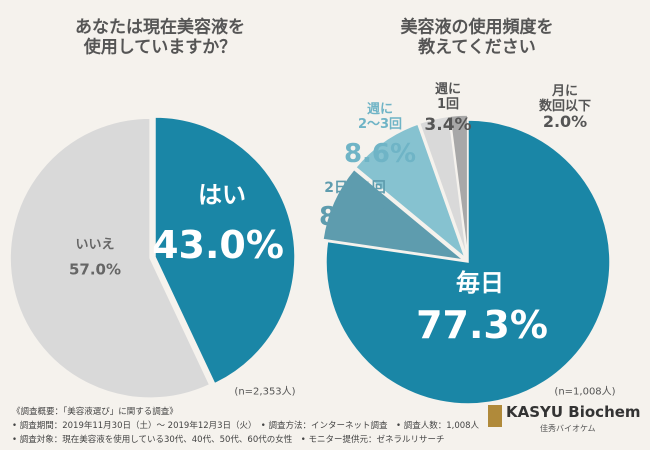 The width and height of the screenshot is (650, 450). I want to click on sample-note: (n=1,008人), so click(585, 392).